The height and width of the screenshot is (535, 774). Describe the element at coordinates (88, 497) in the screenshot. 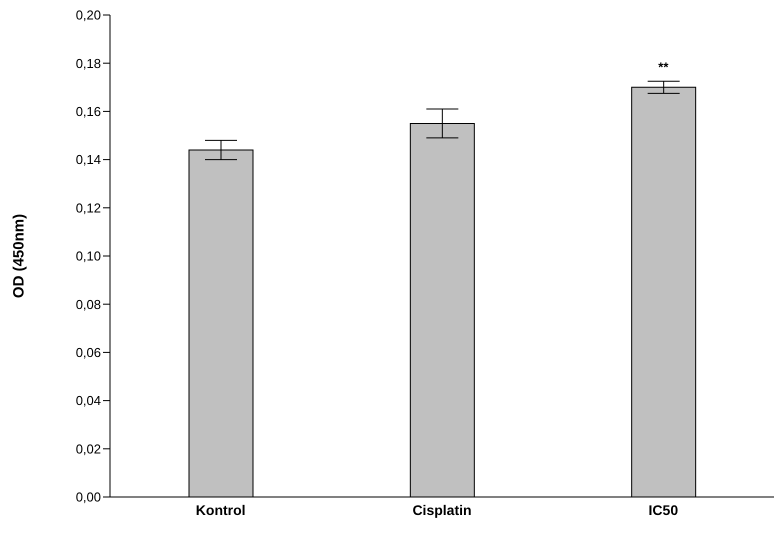

I see `y-tick-label: 0,00` at that location.